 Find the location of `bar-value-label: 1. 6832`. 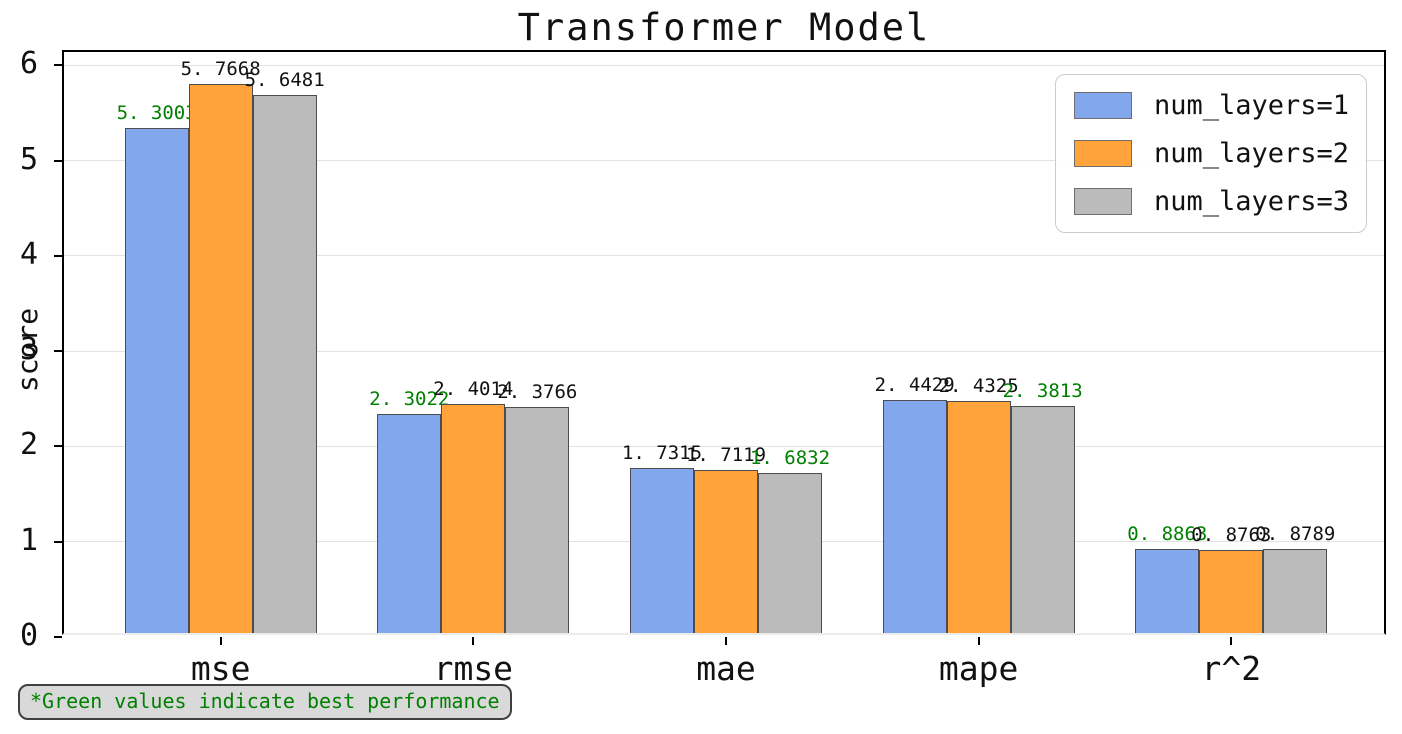

bar-value-label: 1. 6832 is located at coordinates (790, 457).